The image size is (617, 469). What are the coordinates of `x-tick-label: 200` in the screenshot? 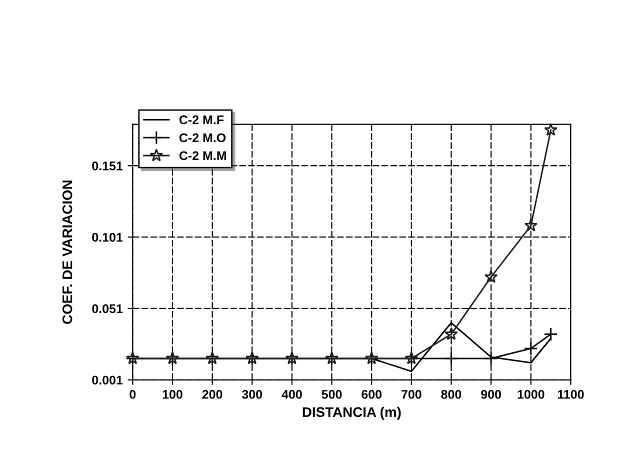 It's located at (212, 394).